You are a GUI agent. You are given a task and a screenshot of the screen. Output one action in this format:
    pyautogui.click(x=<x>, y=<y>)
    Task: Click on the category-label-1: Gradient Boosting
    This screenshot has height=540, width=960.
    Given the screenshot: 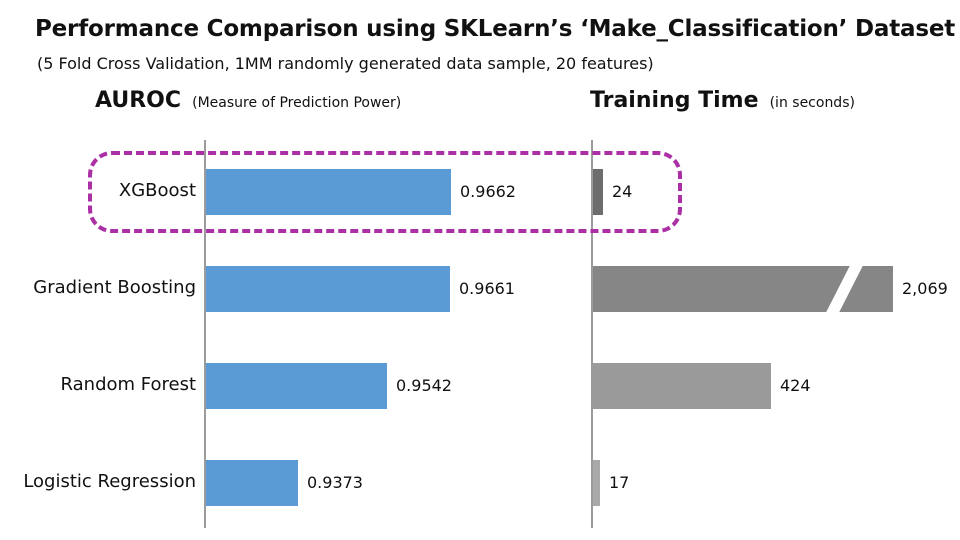 What is the action you would take?
    pyautogui.click(x=114, y=287)
    